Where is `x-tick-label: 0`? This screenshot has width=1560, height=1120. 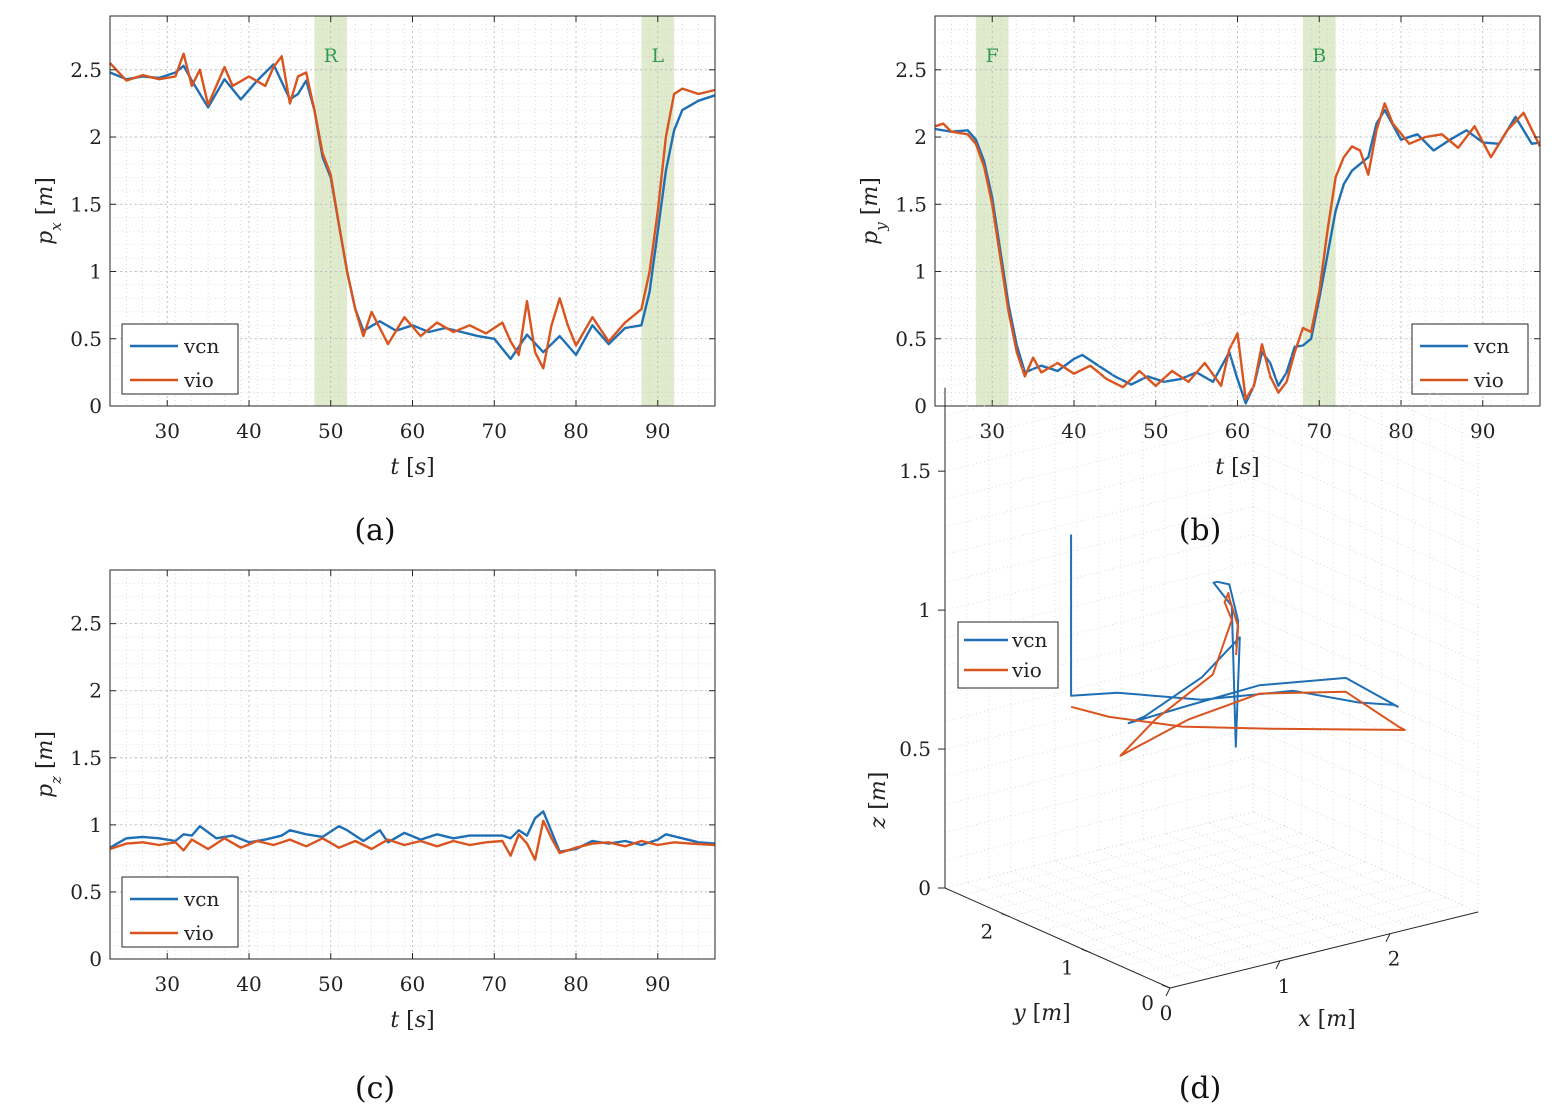
x-tick-label: 0 is located at coordinates (1166, 1013).